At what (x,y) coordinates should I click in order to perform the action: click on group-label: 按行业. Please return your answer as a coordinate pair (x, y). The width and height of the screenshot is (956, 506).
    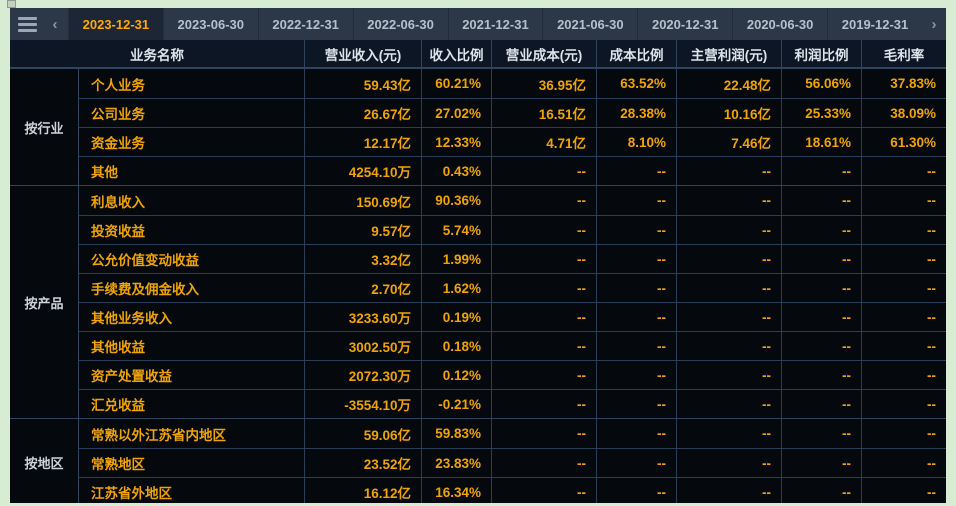
    Looking at the image, I should click on (44, 127).